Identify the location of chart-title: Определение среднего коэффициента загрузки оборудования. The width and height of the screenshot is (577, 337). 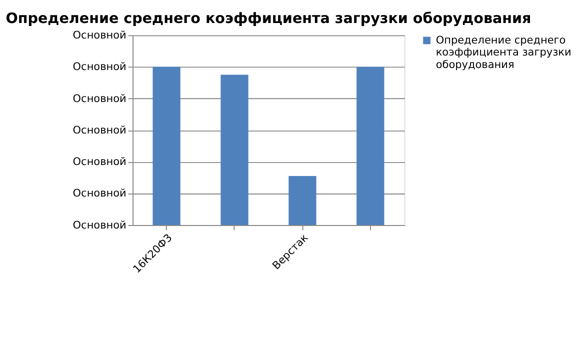
(269, 18).